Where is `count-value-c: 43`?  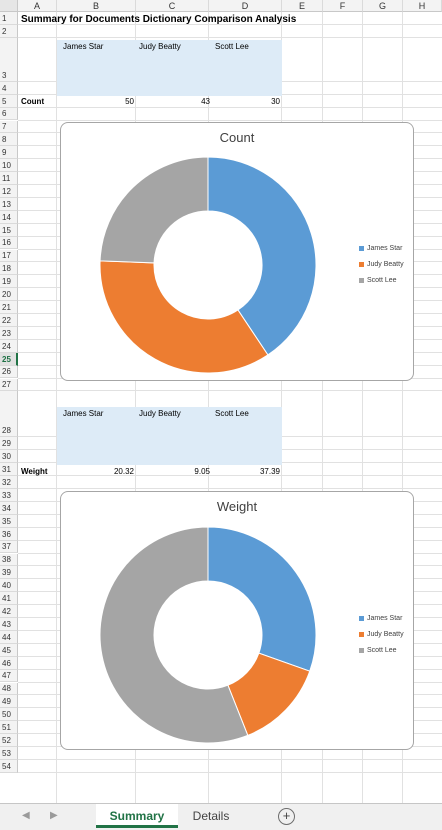
count-value-c: 43 is located at coordinates (205, 101).